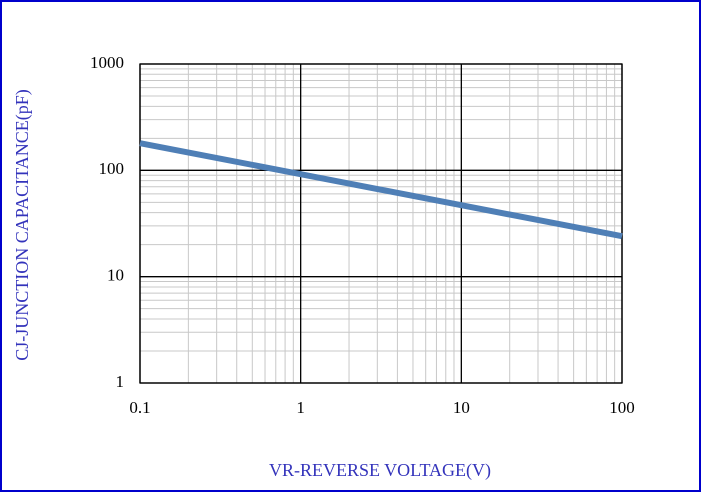 This screenshot has width=701, height=497. I want to click on y-axis-label: CJ-JUNCTION CAPACITANCE(pF), so click(22, 224).